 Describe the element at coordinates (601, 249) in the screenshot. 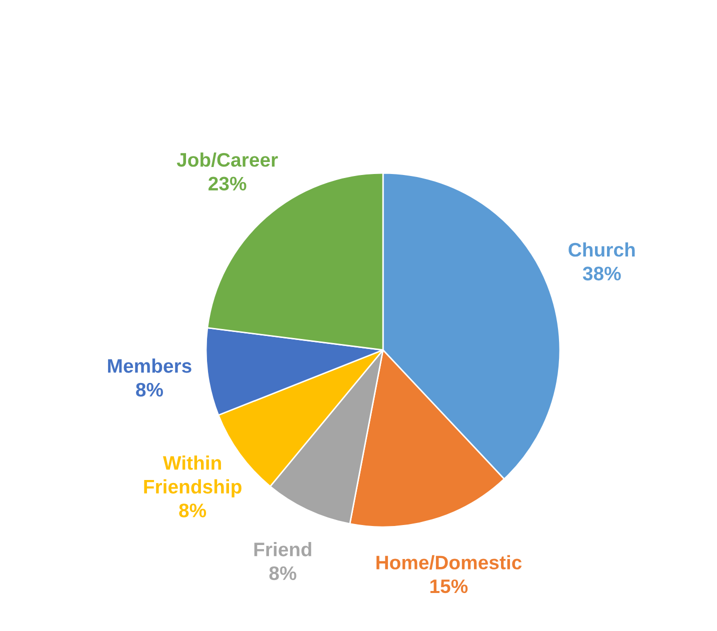

I see `slice-label: Church` at that location.